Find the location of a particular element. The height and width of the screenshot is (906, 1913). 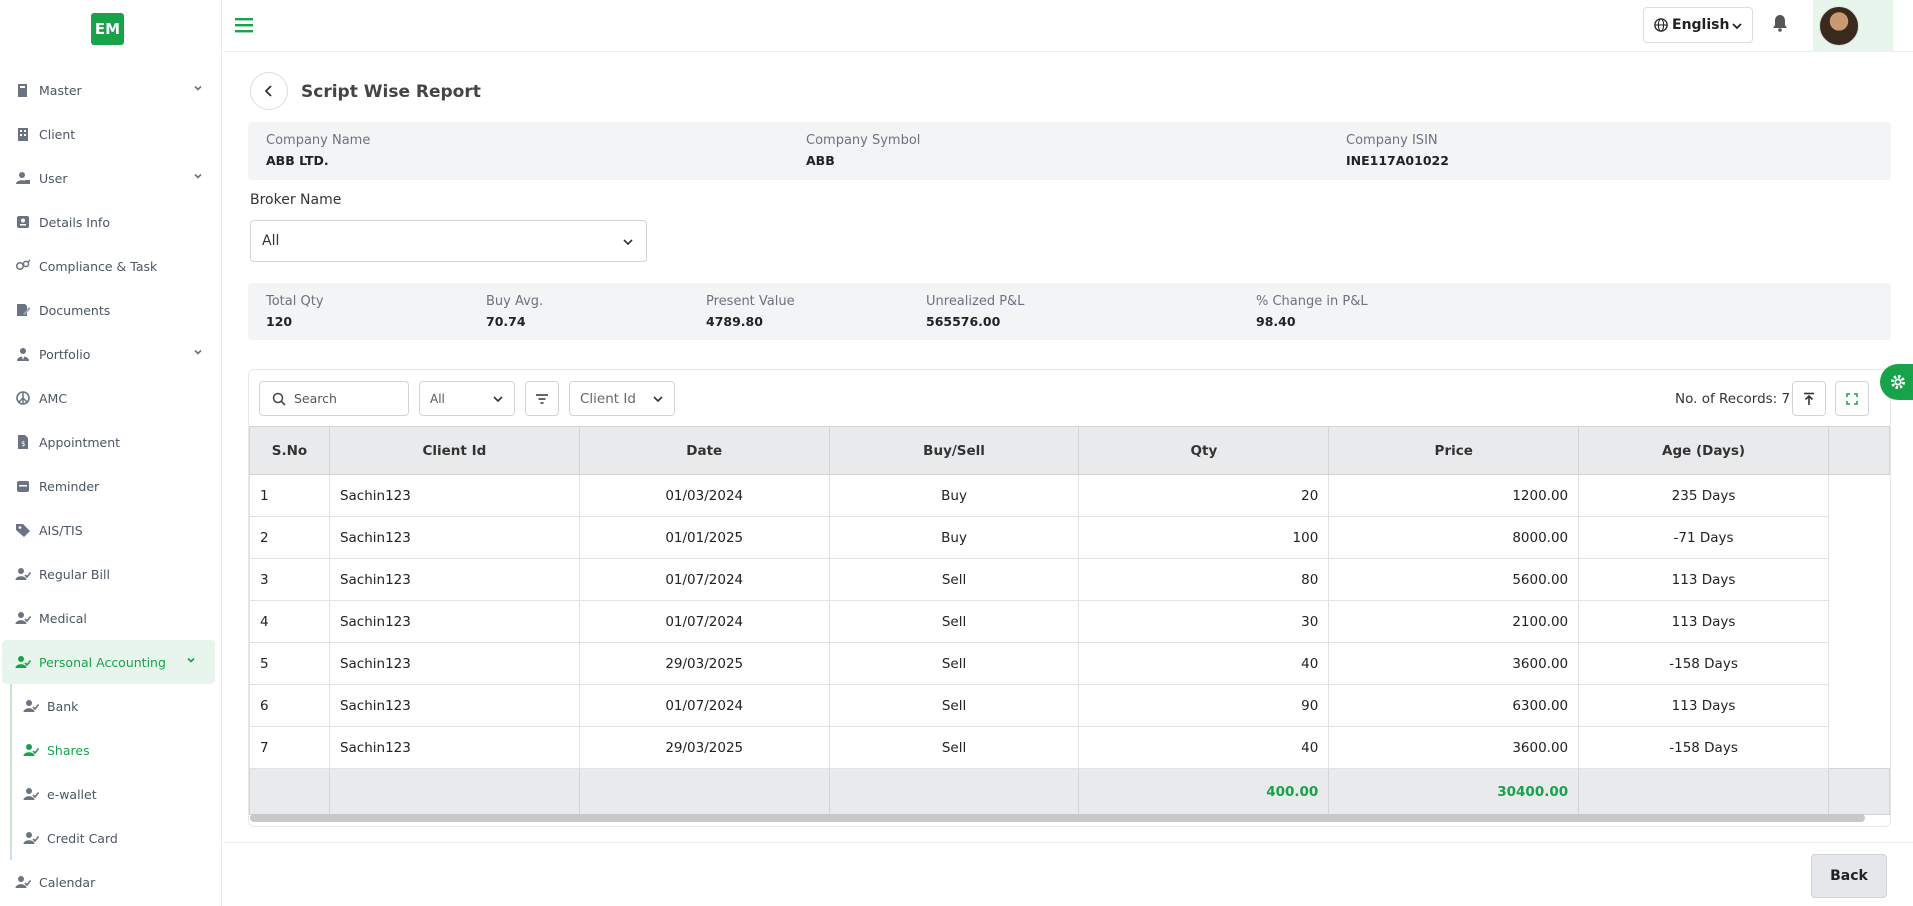

table-row: 1 Sachin123 01/03/2024 Buy 20 1200.00 235 Days is located at coordinates (1069, 495).